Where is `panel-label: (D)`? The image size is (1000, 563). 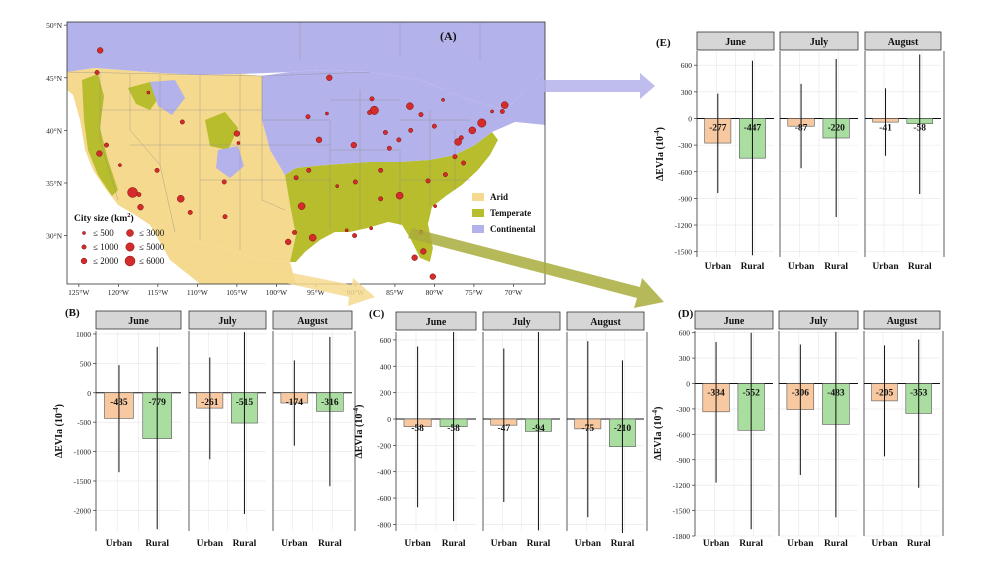 panel-label: (D) is located at coordinates (686, 314).